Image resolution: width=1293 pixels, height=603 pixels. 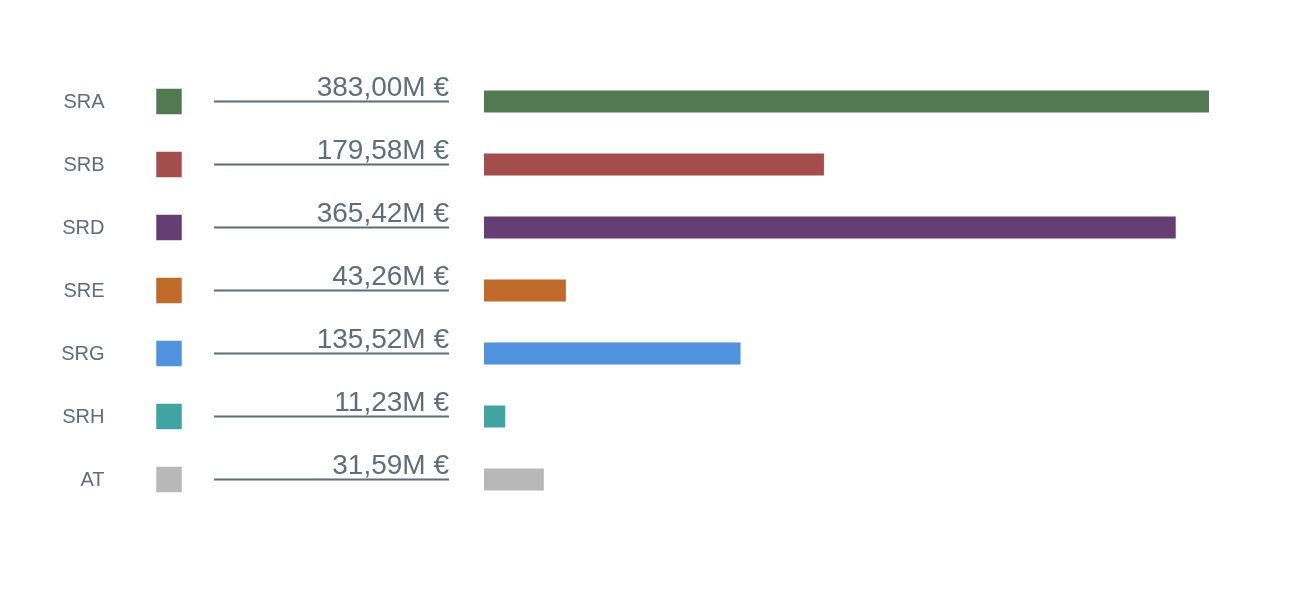 What do you see at coordinates (383, 149) in the screenshot?
I see `data-label: 179,58M €` at bounding box center [383, 149].